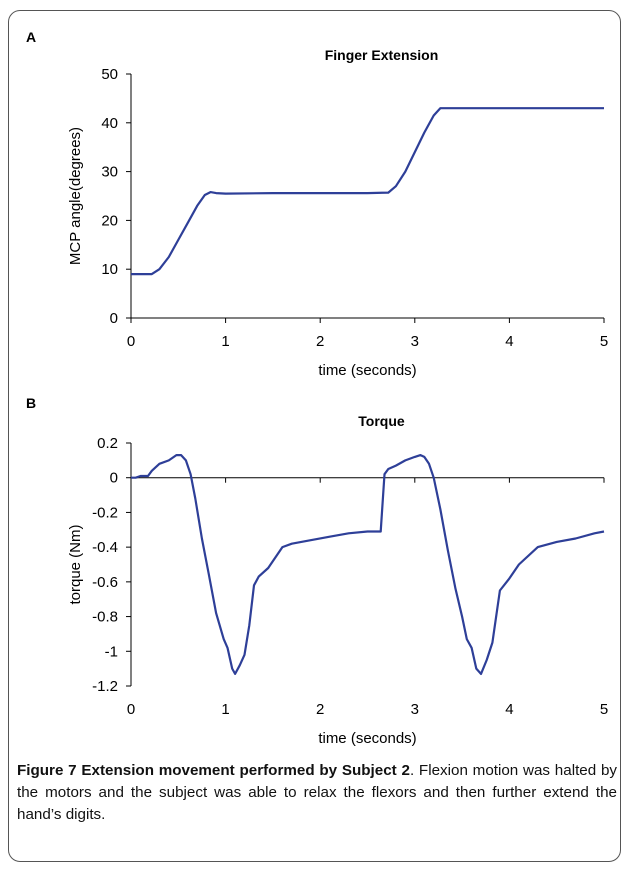  Describe the element at coordinates (107, 443) in the screenshot. I see `y-tick-label: 0.2` at that location.